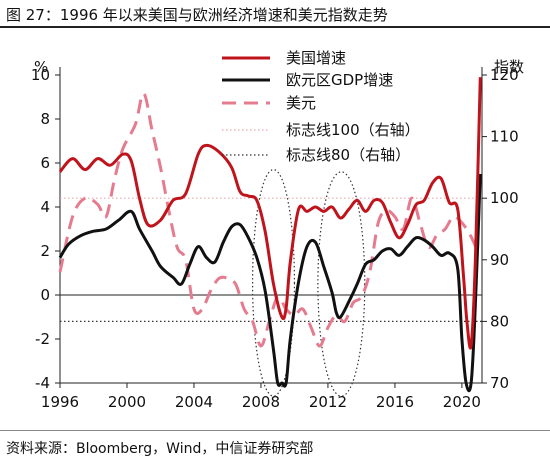 This screenshot has width=550, height=468. I want to click on right-tick-label: 100, so click(504, 198).